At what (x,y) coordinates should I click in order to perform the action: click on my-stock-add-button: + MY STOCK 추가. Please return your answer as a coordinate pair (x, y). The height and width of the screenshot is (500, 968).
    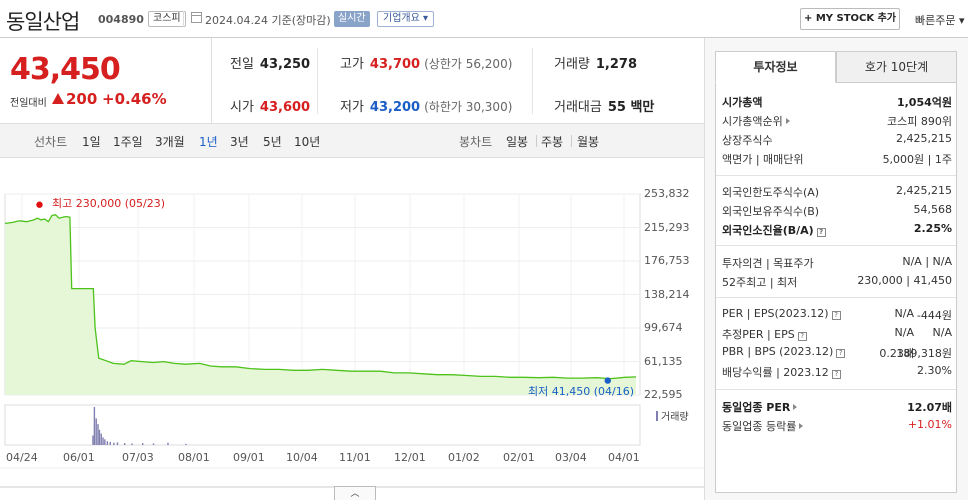
    Looking at the image, I should click on (850, 19).